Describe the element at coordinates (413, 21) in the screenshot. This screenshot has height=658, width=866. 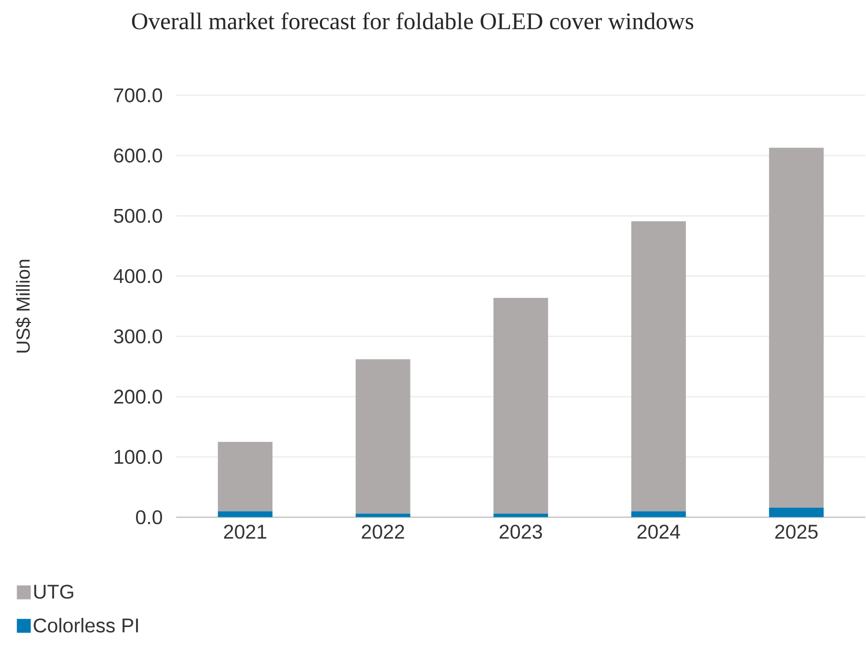
I see `chart-title: Overall market forecast for foldable OLED cover windows` at that location.